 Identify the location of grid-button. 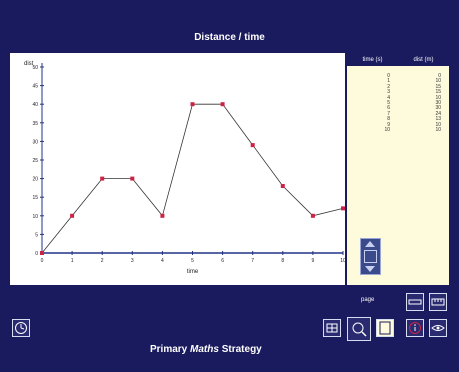
(332, 328).